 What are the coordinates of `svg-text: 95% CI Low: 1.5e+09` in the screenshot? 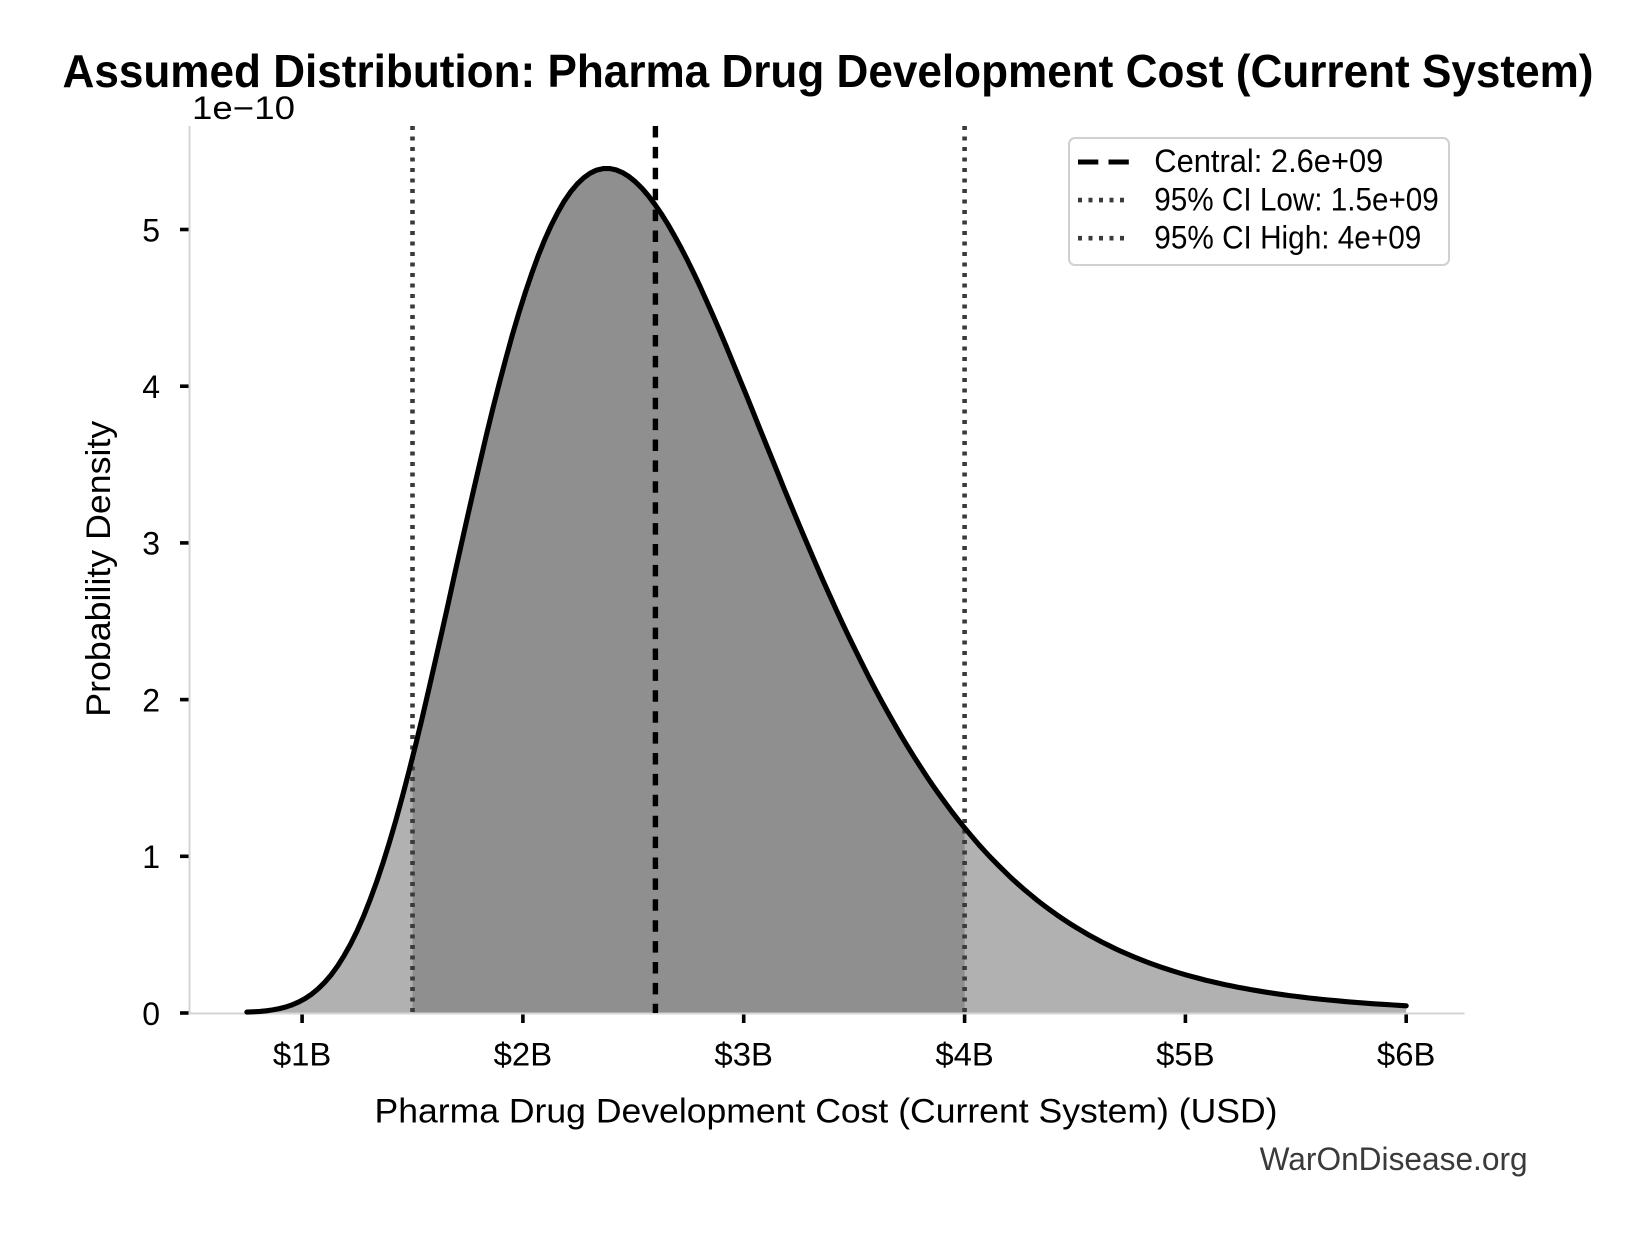 It's located at (1296, 199).